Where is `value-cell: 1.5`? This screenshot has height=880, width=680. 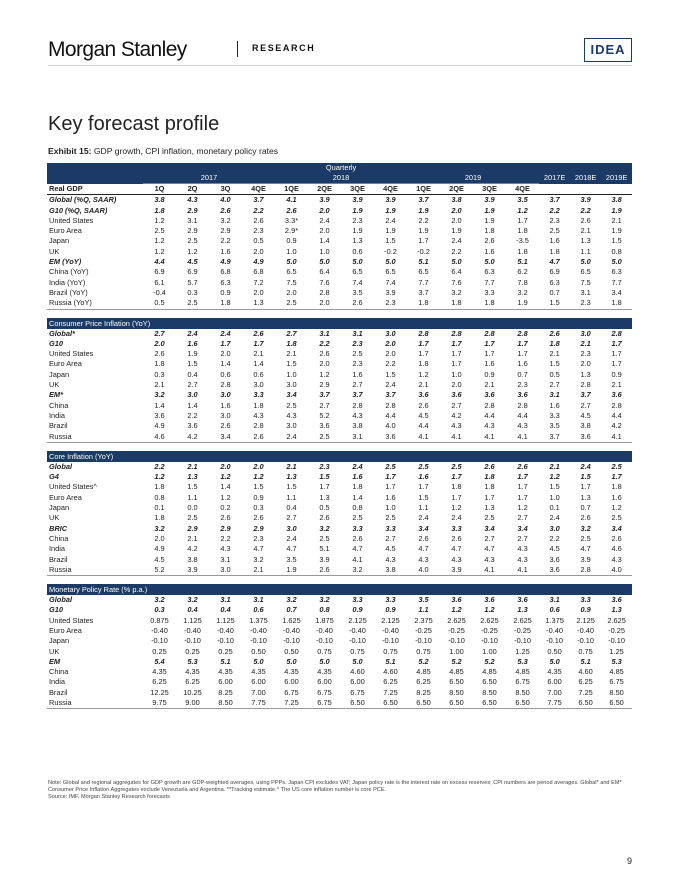
value-cell: 1.5 is located at coordinates (555, 304).